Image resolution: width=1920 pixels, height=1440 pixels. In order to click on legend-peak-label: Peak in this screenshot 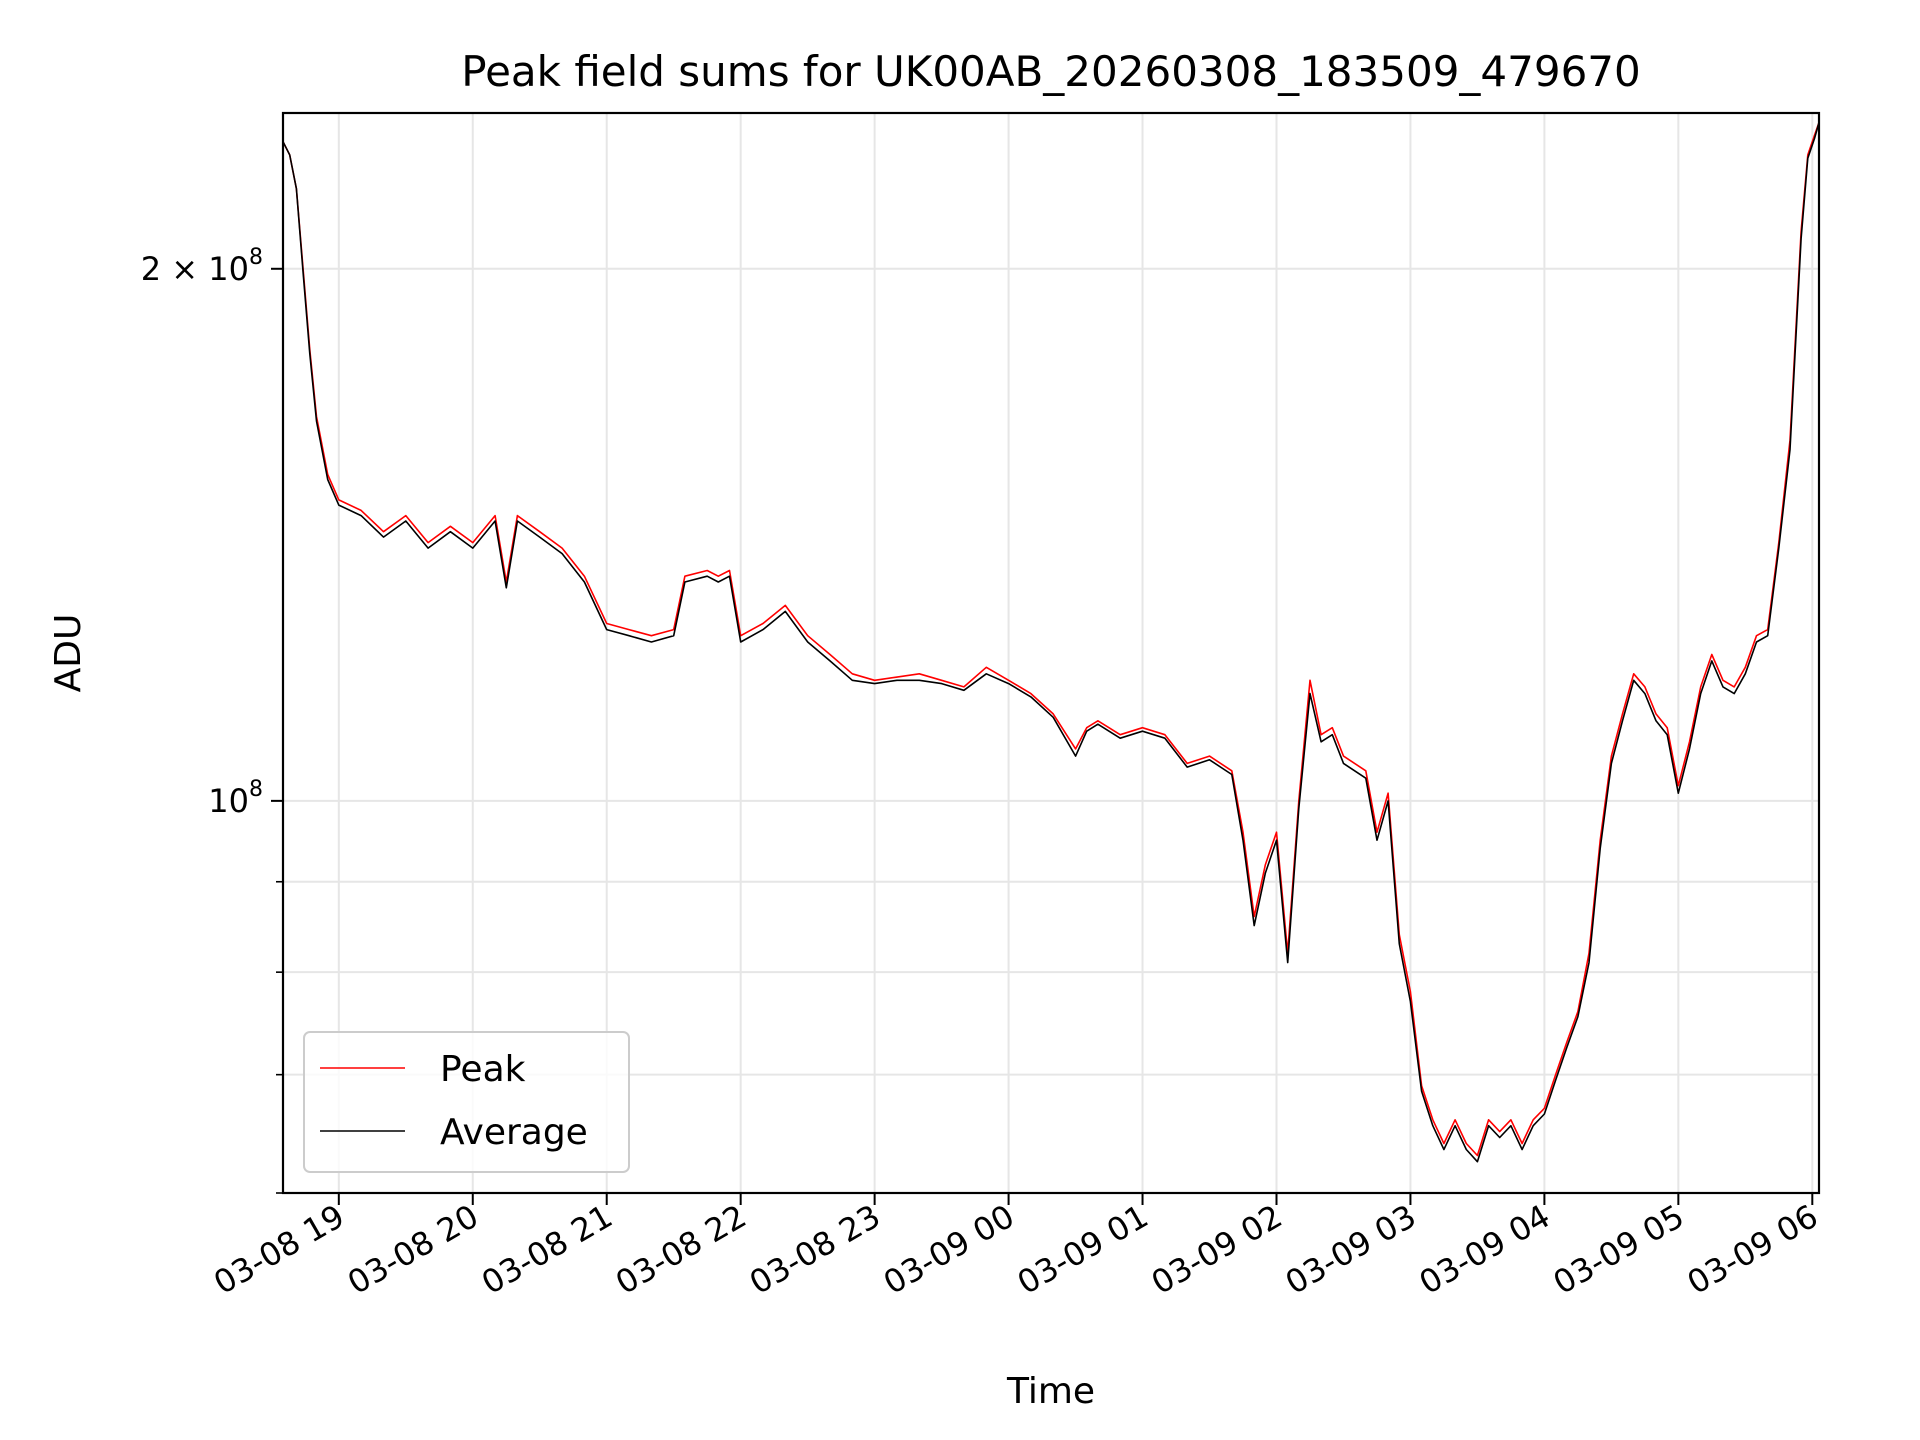, I will do `click(483, 1069)`.